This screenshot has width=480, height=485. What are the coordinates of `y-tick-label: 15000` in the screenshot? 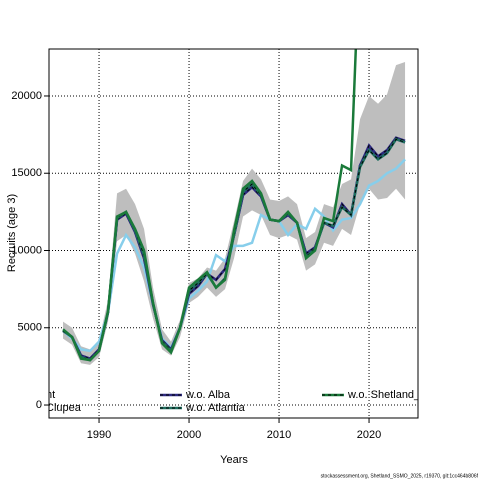 It's located at (26, 173).